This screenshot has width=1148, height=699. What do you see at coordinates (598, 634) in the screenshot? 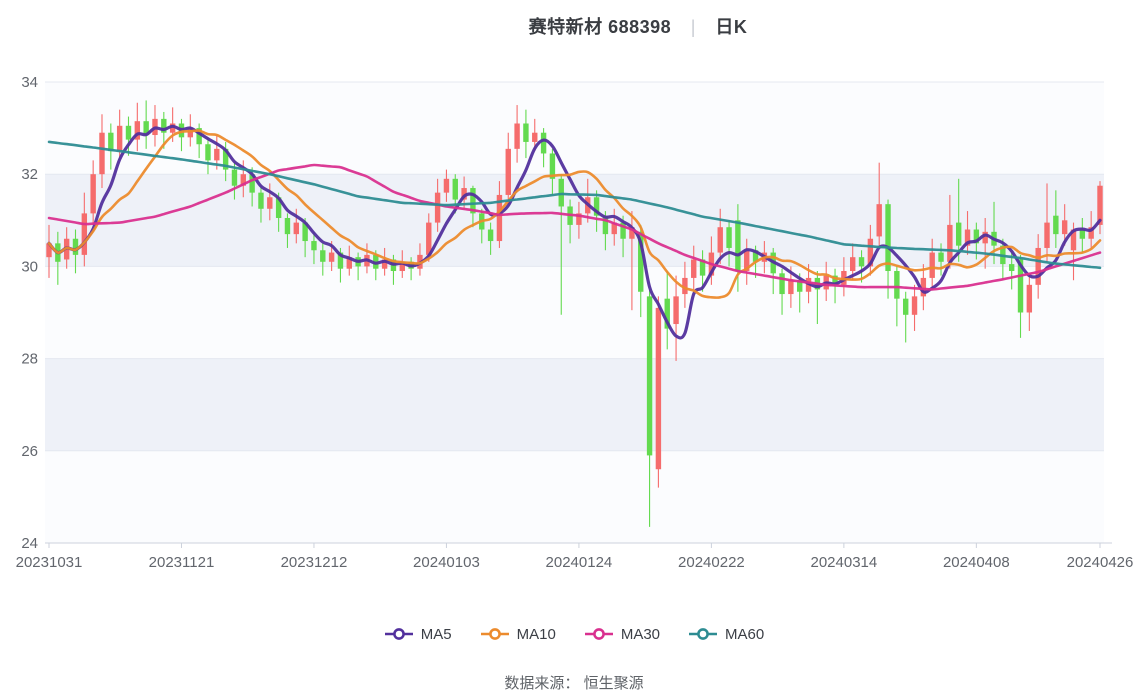
I see `ma30-line-marker-icon` at bounding box center [598, 634].